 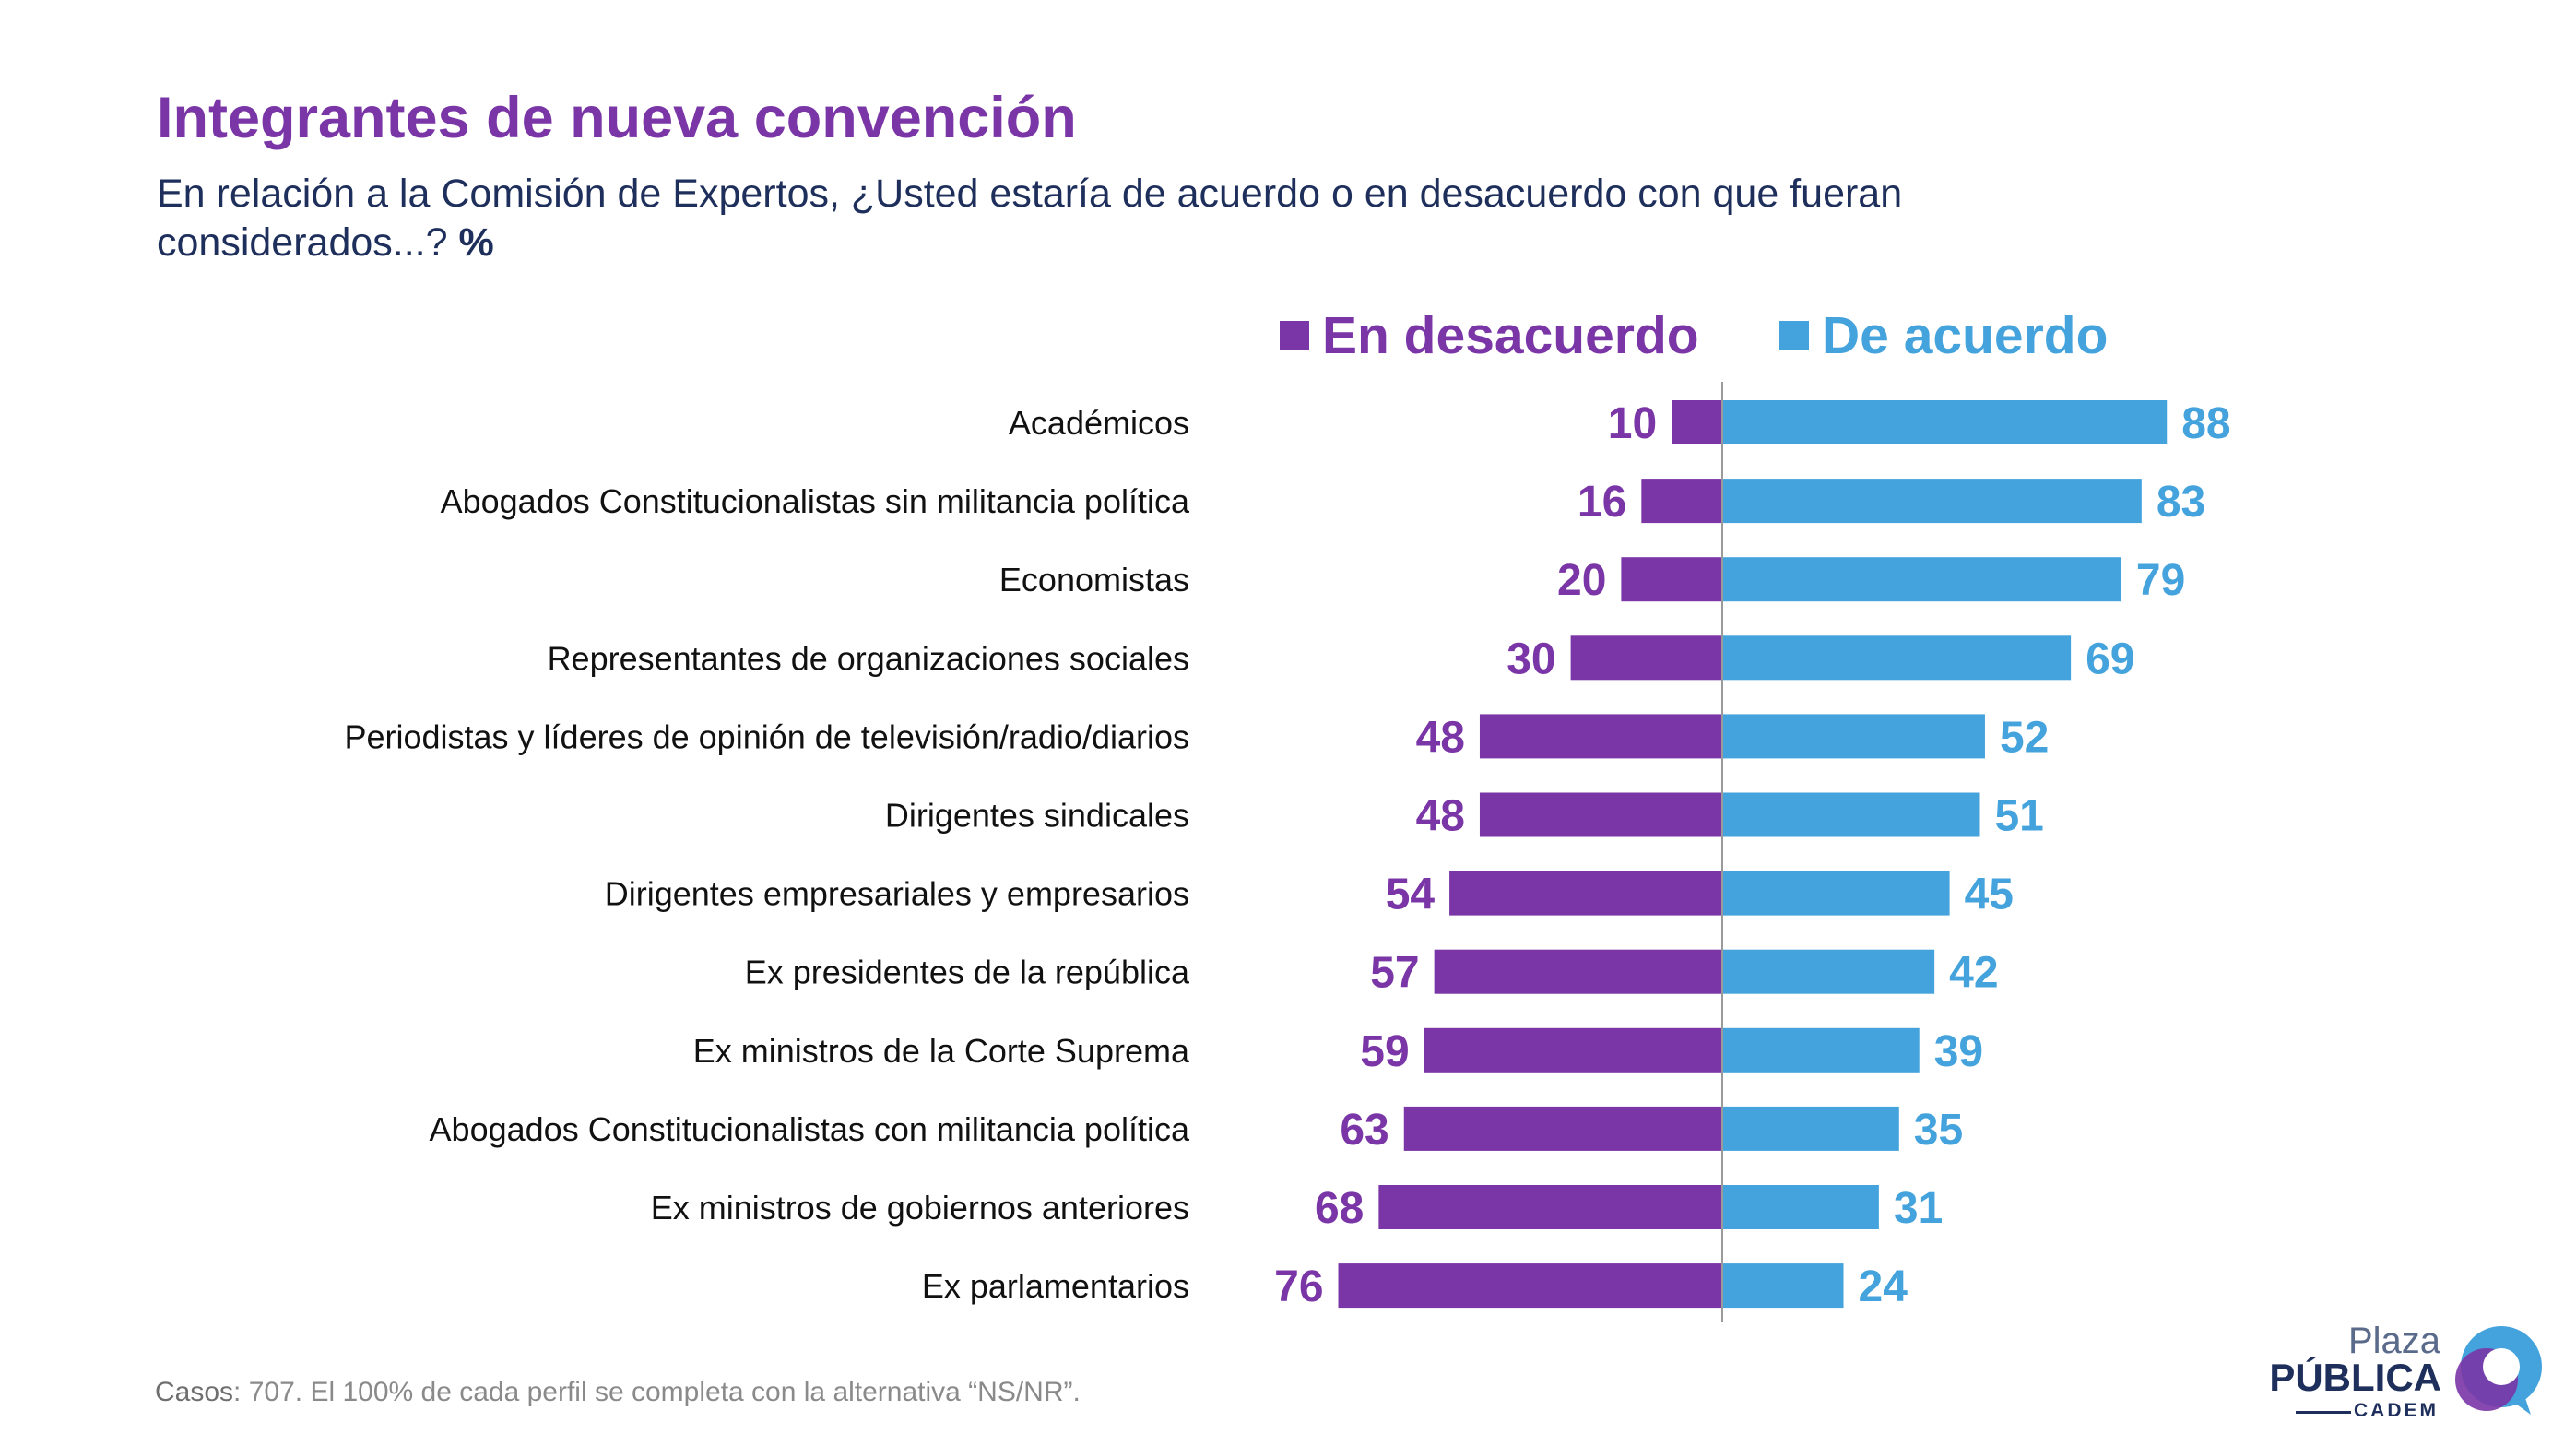 What do you see at coordinates (920, 1208) in the screenshot?
I see `category-label: Ex ministros de gobiernos anteriores` at bounding box center [920, 1208].